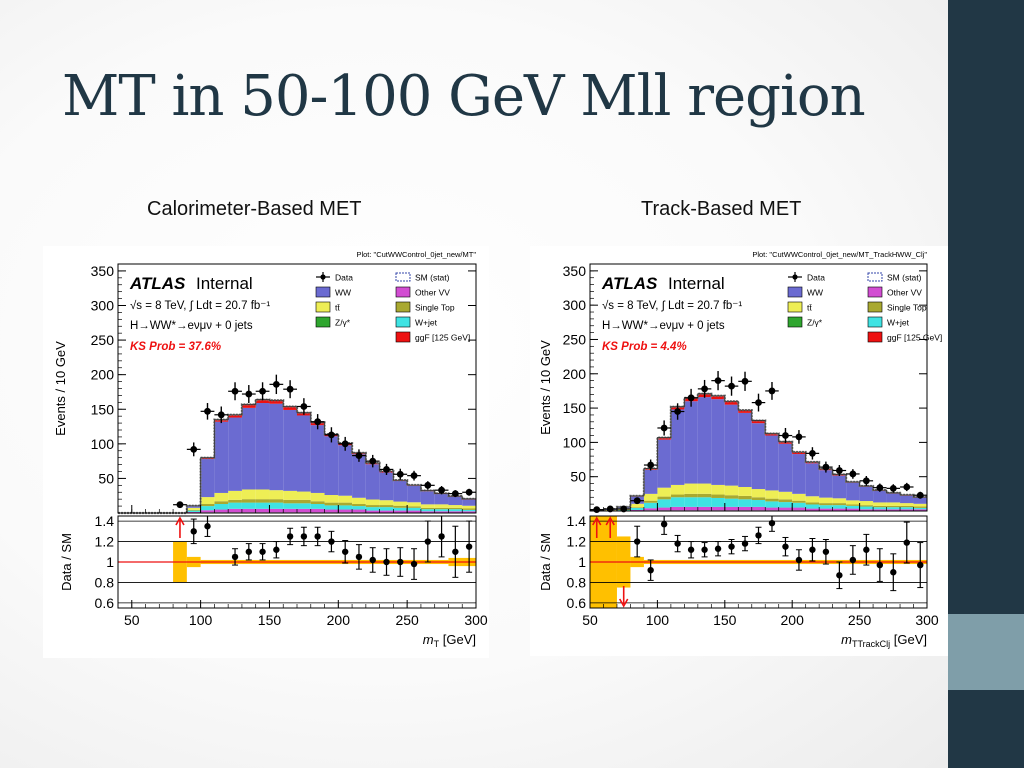  What do you see at coordinates (442, 338) in the screenshot?
I see `legend-label: ggF [125 GeV]` at bounding box center [442, 338].